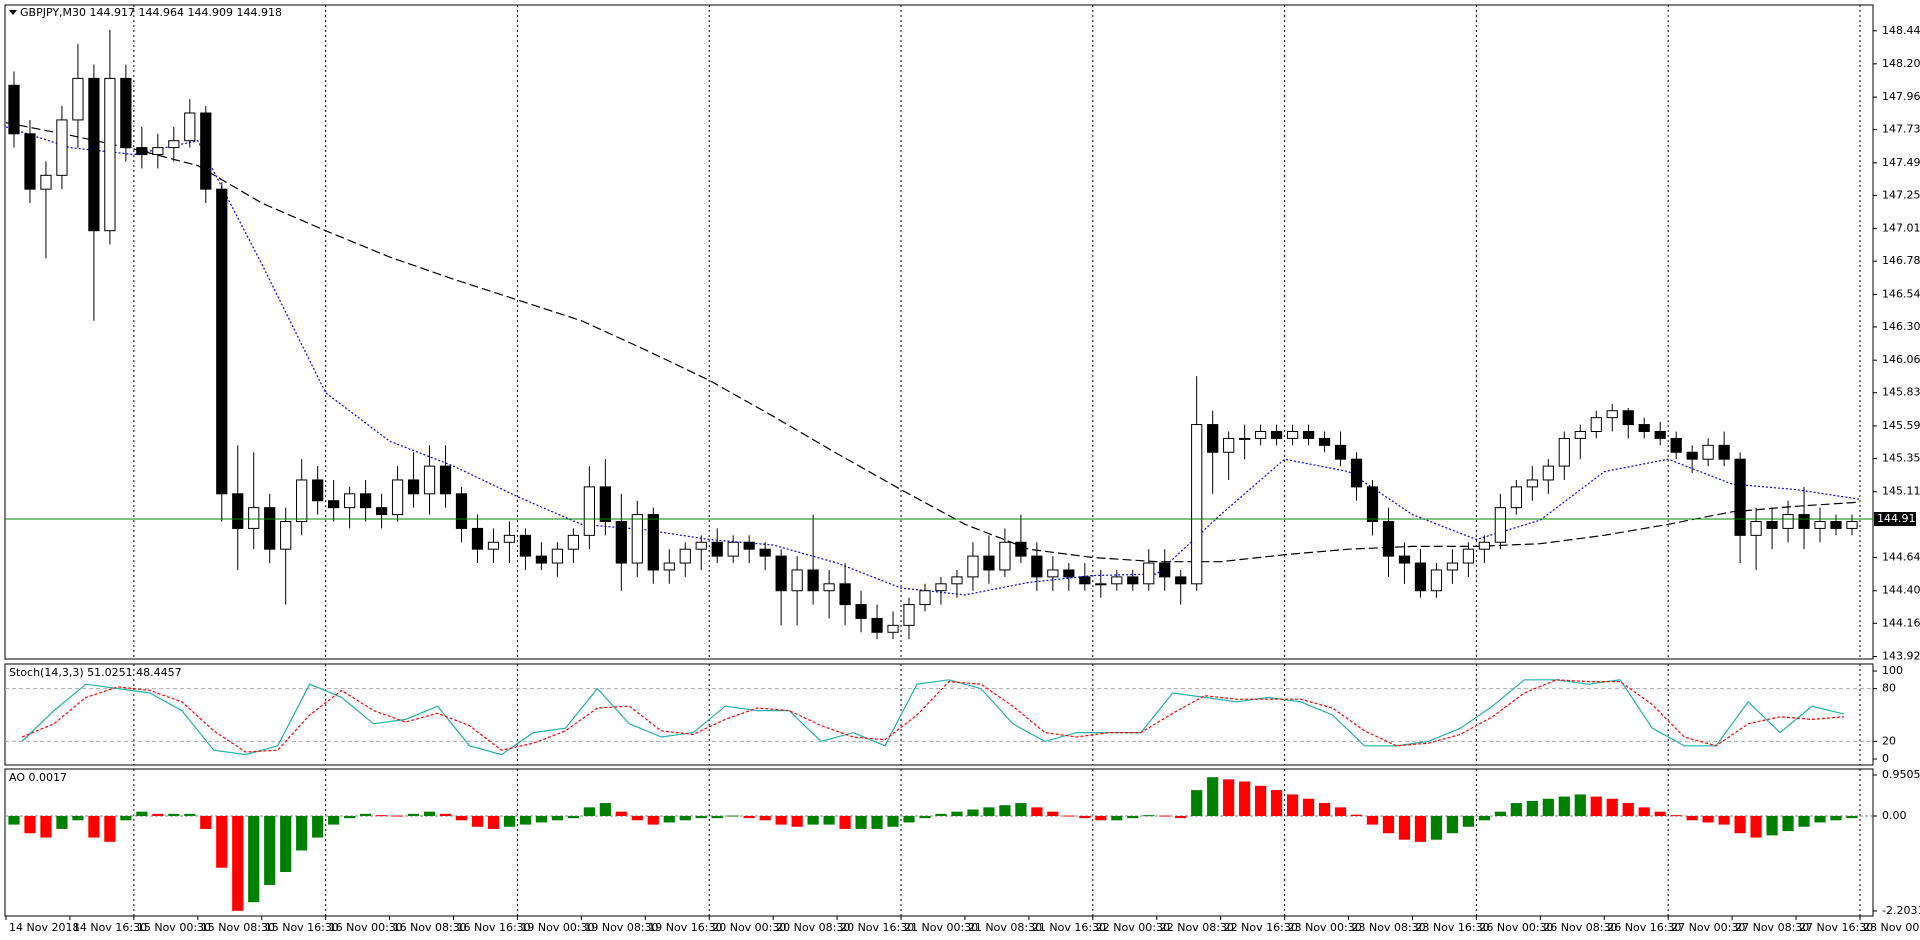  What do you see at coordinates (1901, 425) in the screenshot?
I see `y-tick-label: 145.590` at bounding box center [1901, 425].